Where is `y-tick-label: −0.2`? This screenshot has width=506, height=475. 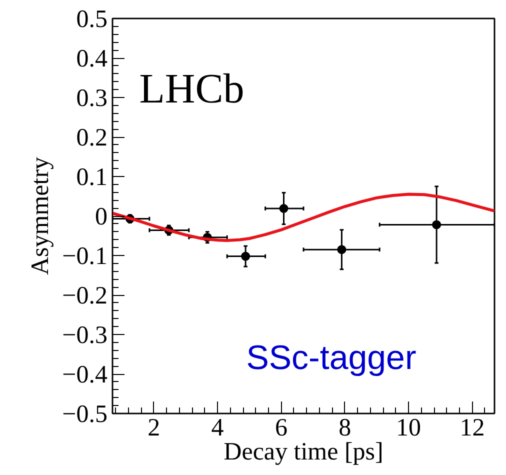 y-tick-label: −0.2 is located at coordinates (85, 296).